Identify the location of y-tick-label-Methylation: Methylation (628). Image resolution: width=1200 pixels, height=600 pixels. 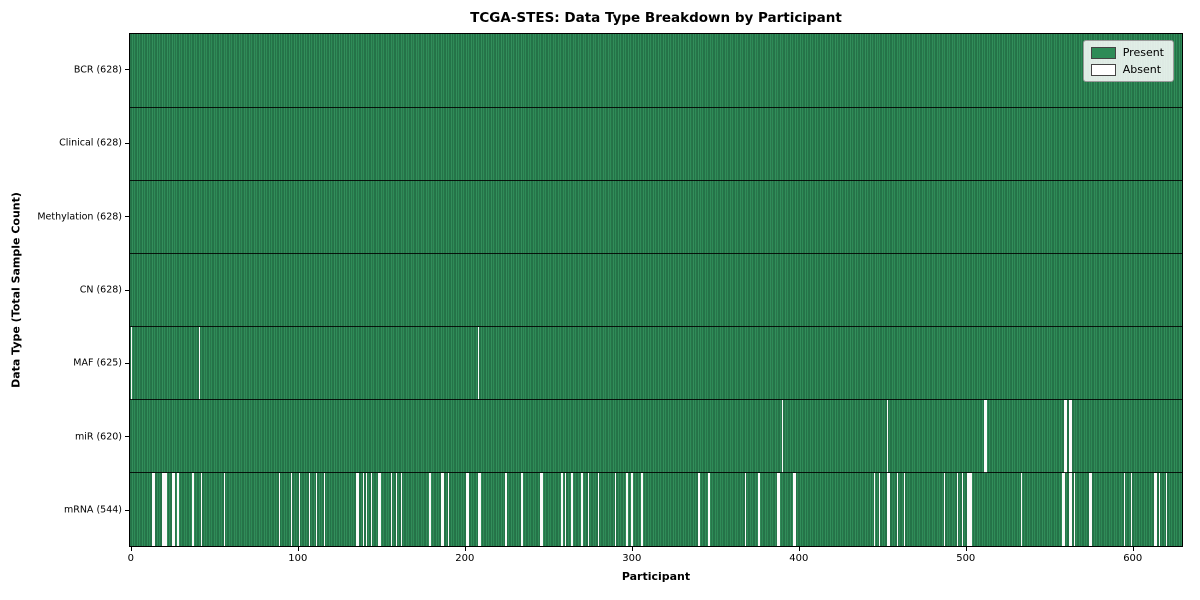
(79, 217).